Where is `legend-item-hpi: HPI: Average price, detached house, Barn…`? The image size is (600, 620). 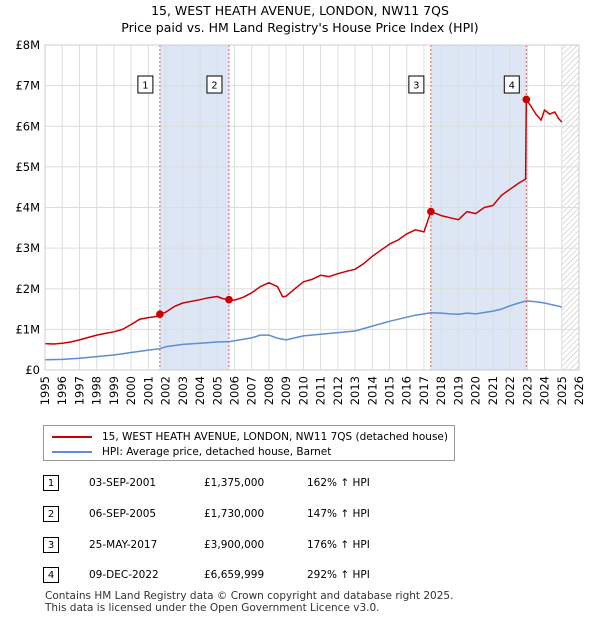 legend-item-hpi: HPI: Average price, detached house, Barn… is located at coordinates (191, 452).